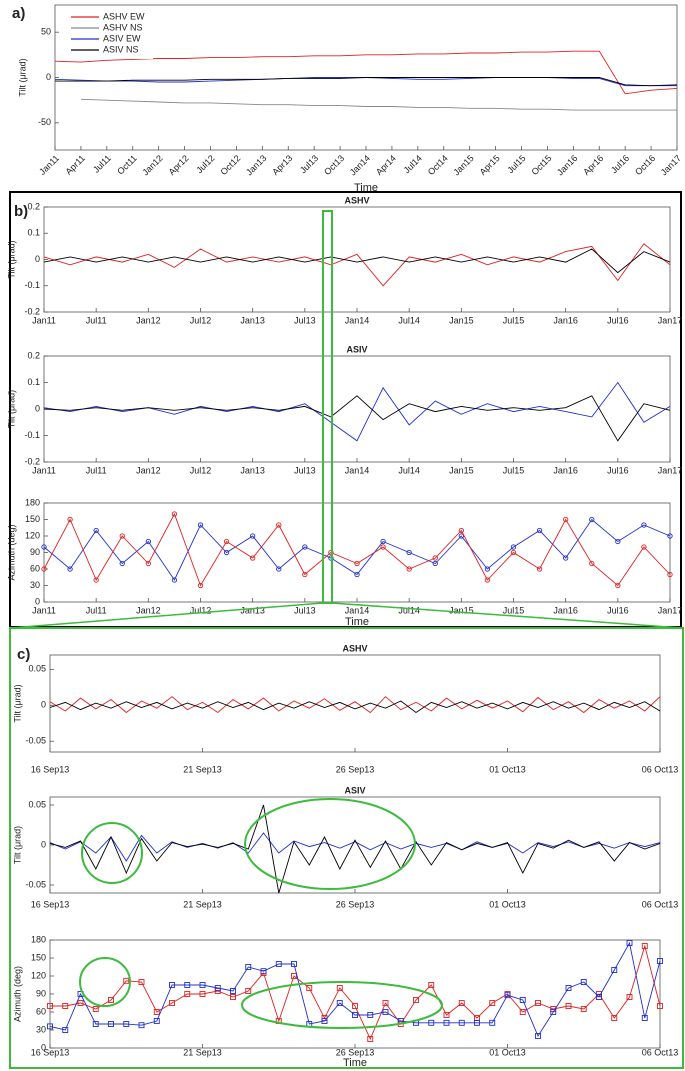 This screenshot has height=1071, width=685. Describe the element at coordinates (565, 320) in the screenshot. I see `x-tick-label: Jan16` at that location.